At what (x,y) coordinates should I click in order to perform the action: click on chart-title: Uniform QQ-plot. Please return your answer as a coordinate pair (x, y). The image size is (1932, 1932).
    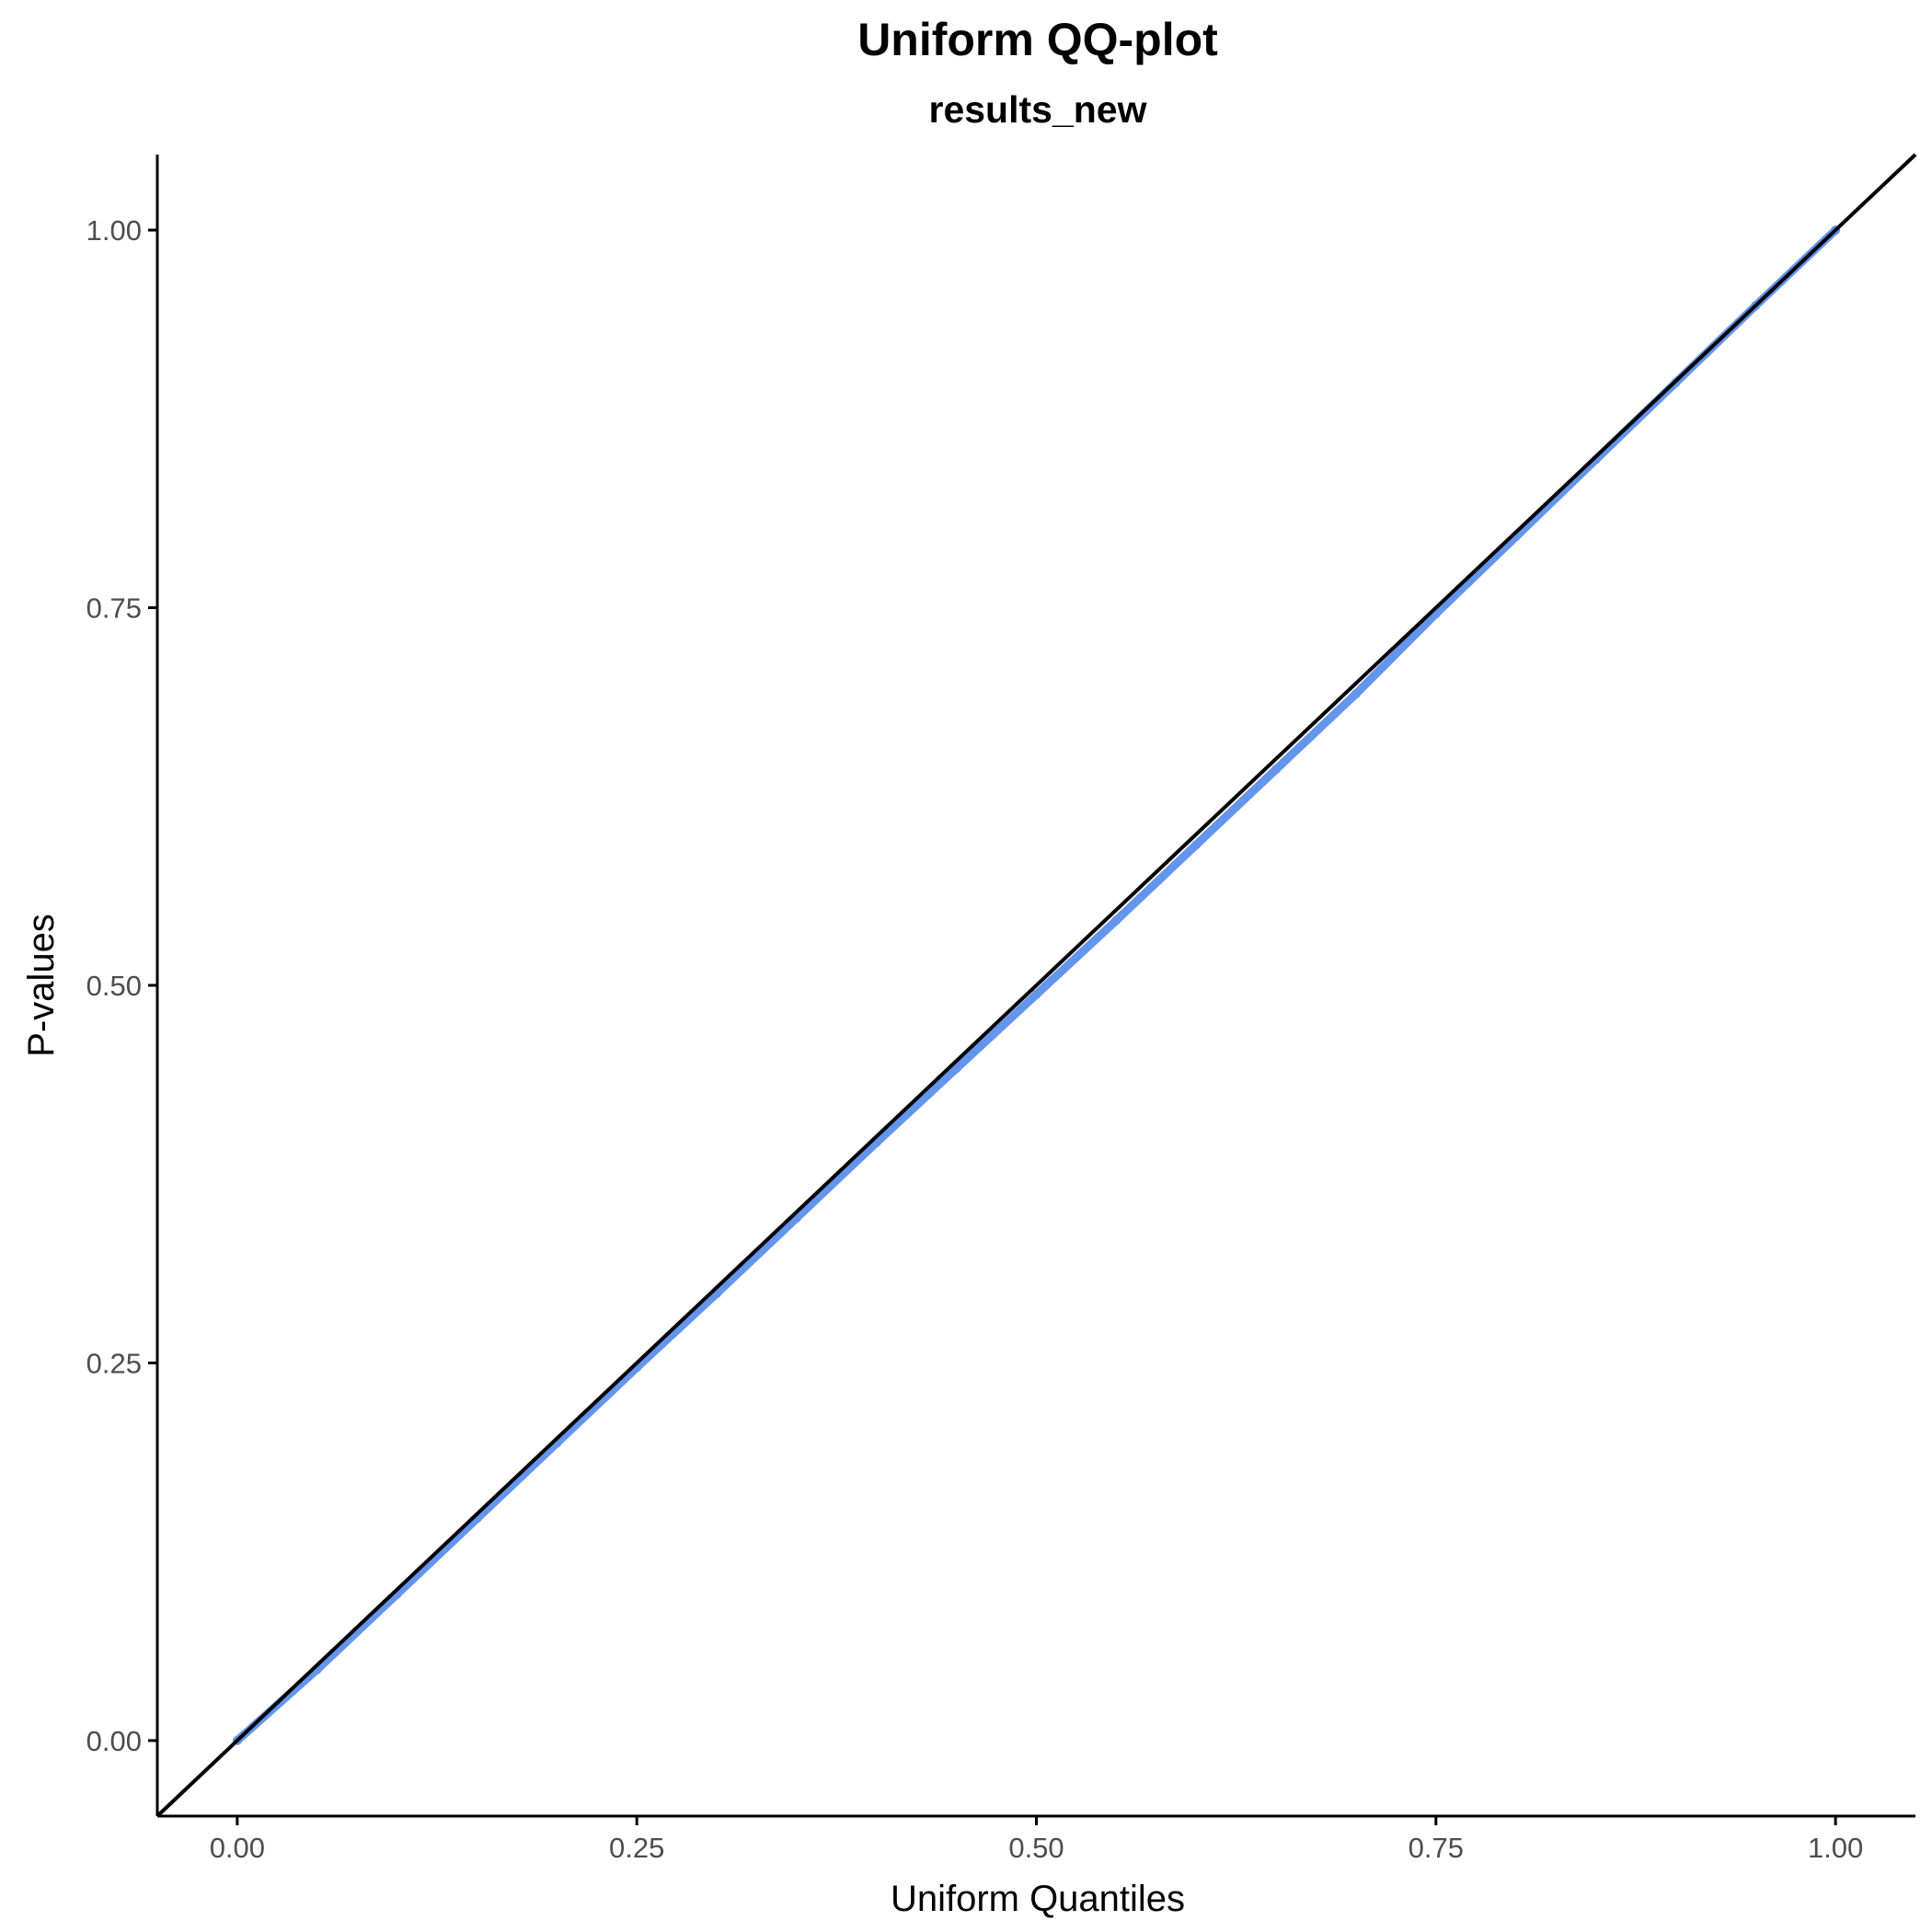
    Looking at the image, I should click on (1037, 39).